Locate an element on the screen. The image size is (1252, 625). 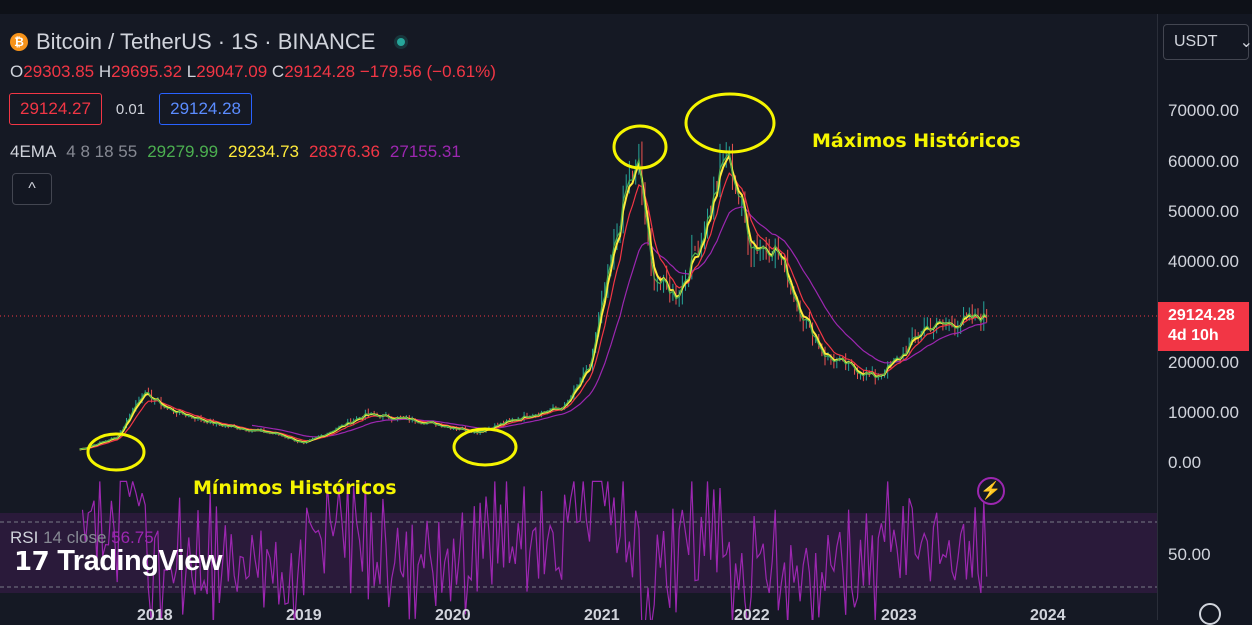
ema-indicator-name: 4EMA is located at coordinates (33, 151).